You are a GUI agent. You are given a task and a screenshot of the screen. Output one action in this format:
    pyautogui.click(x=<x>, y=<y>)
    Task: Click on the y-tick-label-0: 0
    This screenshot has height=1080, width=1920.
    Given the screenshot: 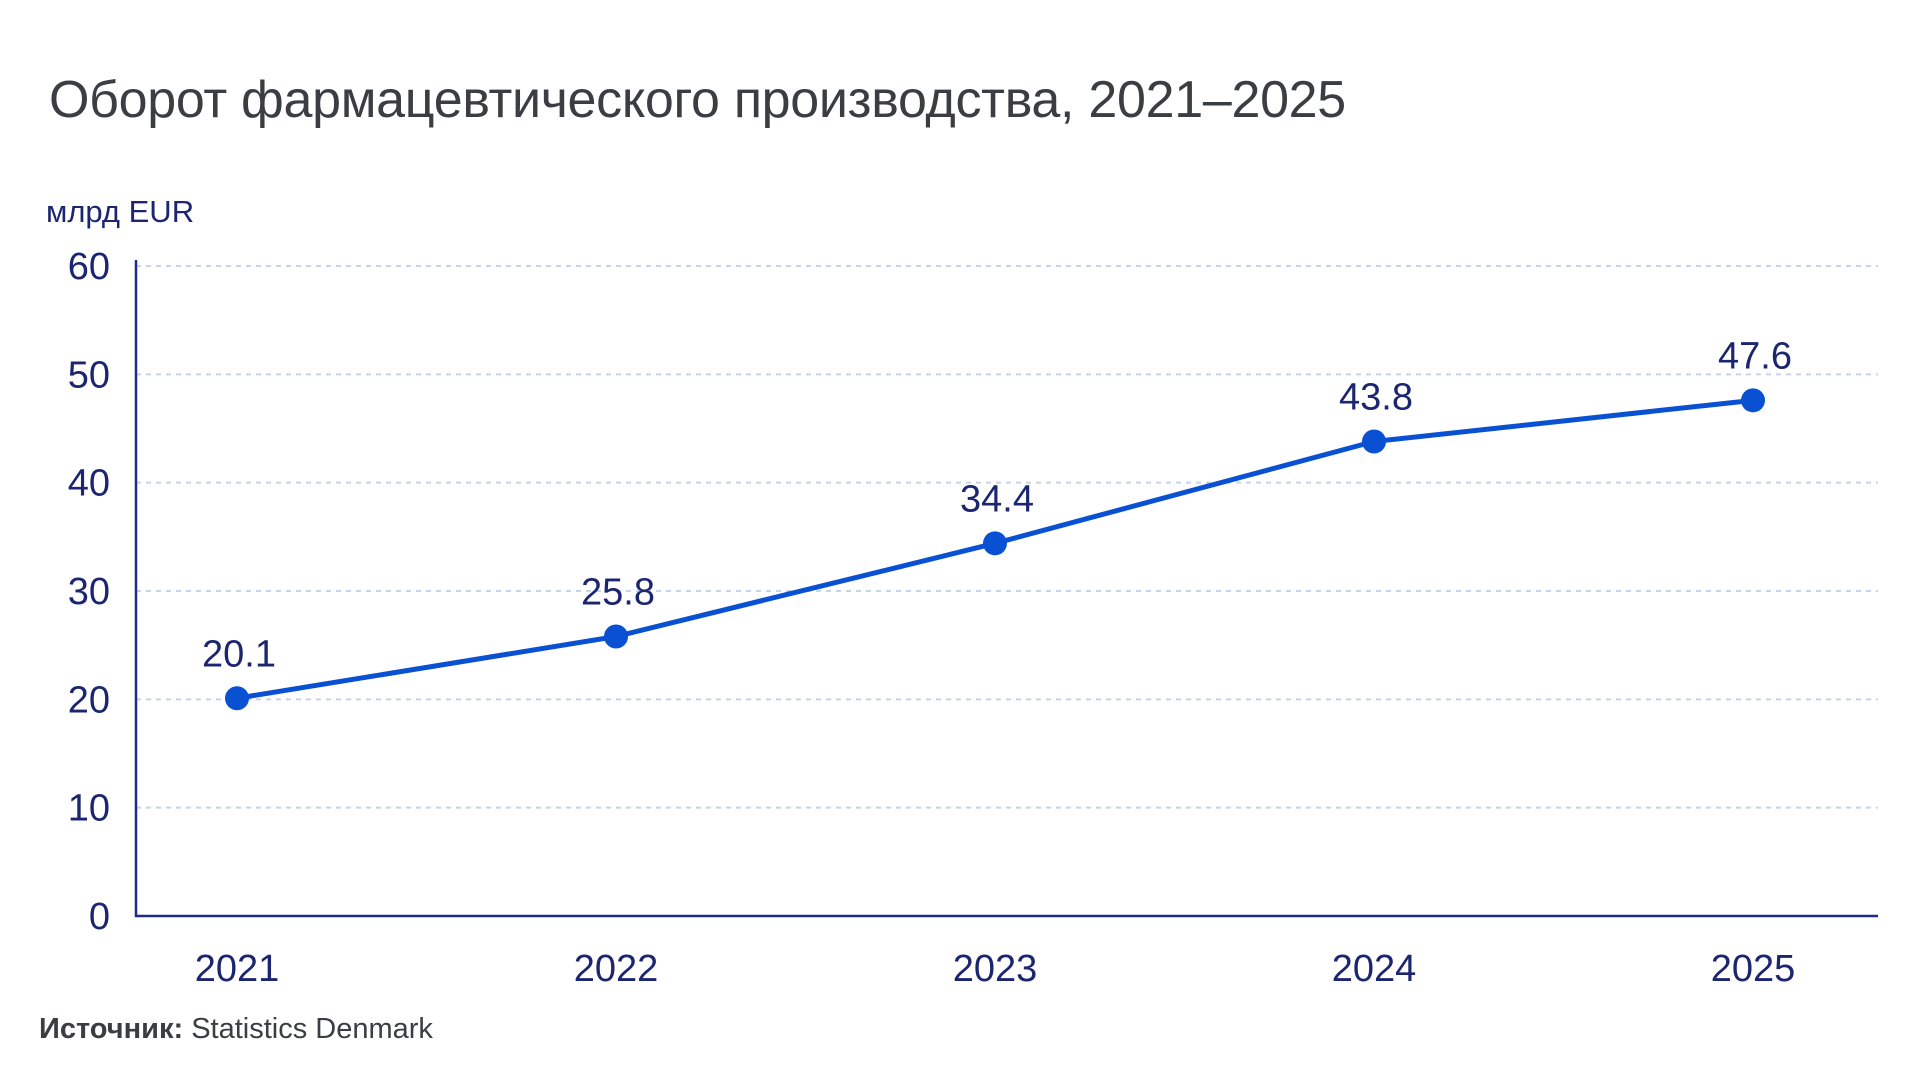 What is the action you would take?
    pyautogui.click(x=99, y=917)
    